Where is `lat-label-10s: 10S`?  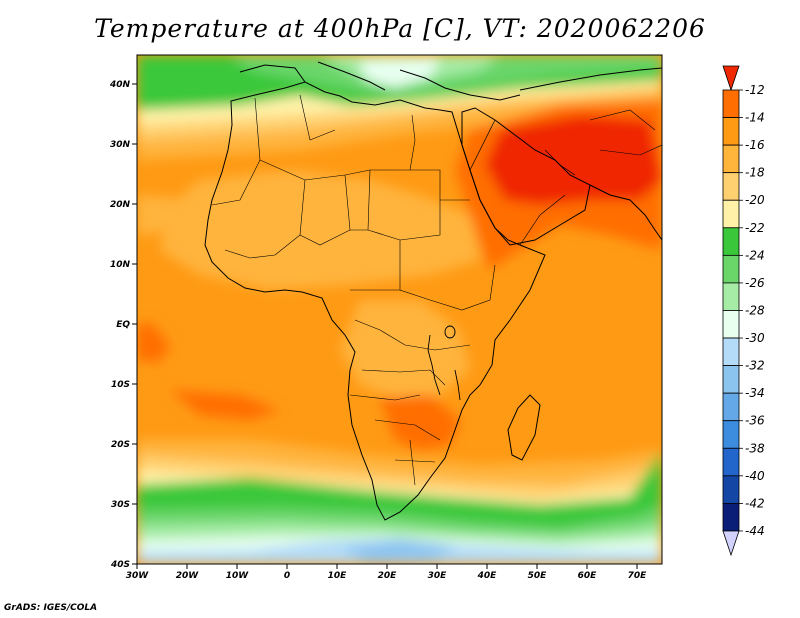
lat-label-10s: 10S is located at coordinates (120, 385).